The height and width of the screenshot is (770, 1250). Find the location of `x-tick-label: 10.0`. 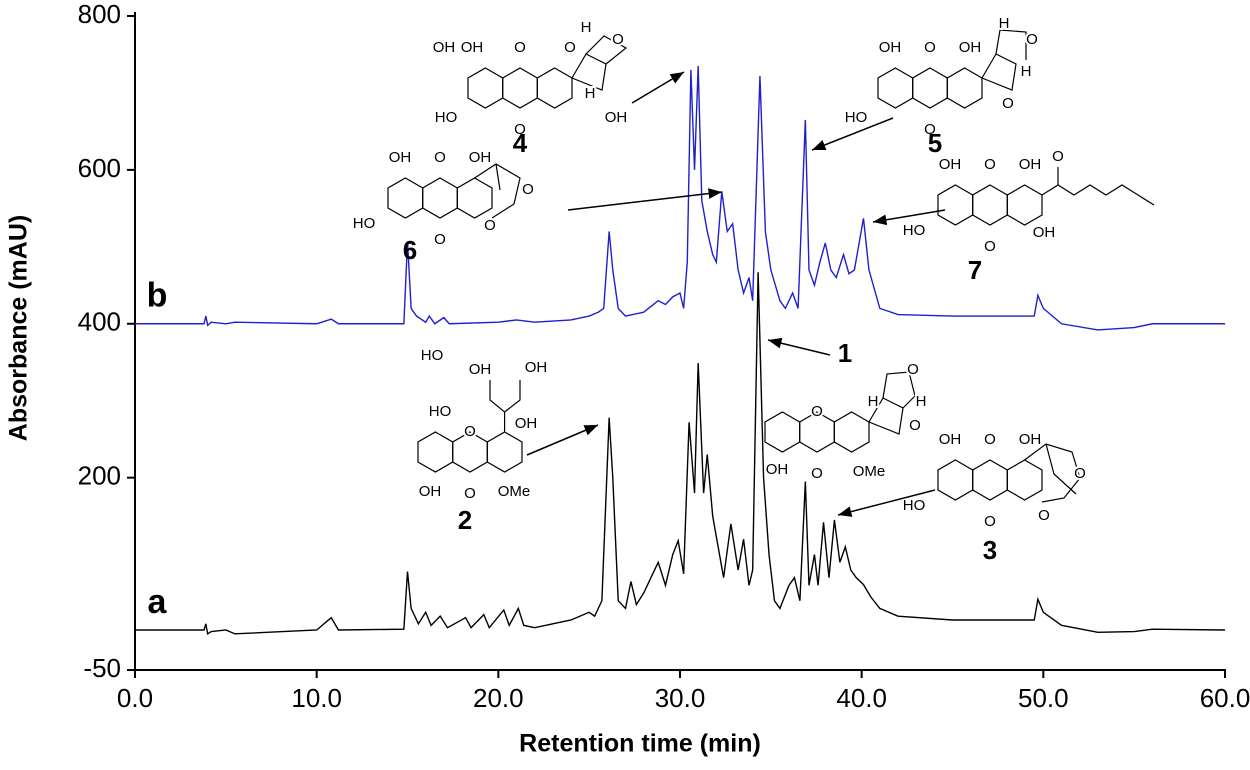

x-tick-label: 10.0 is located at coordinates (316, 698).